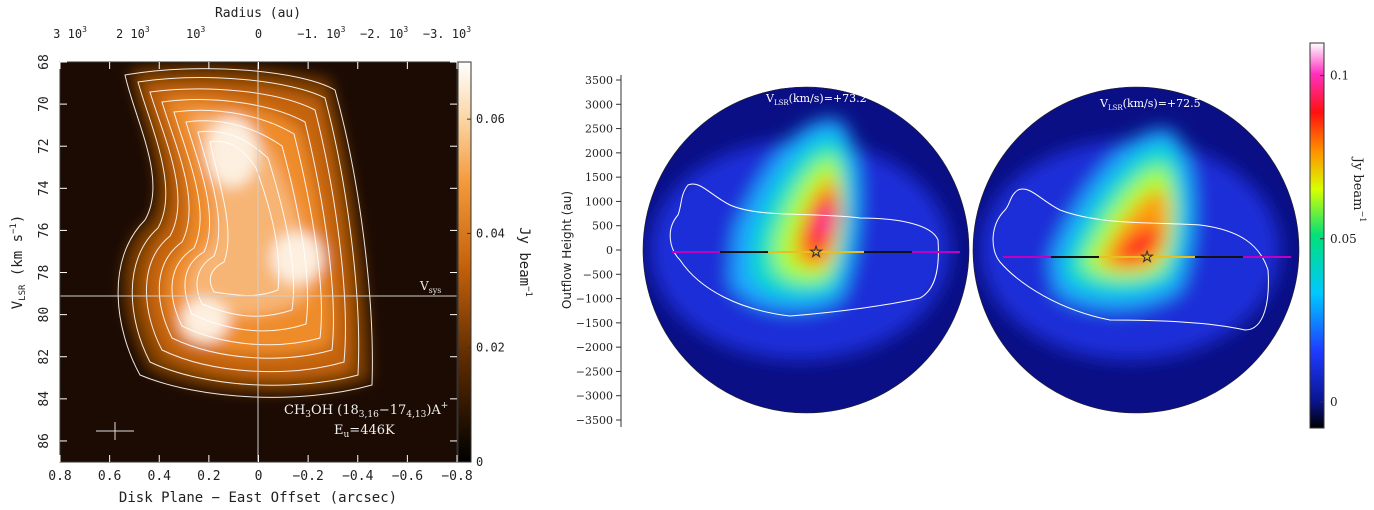  Describe the element at coordinates (1150, 104) in the screenshot. I see `panel-2-velocity-label: VLSR(km/s)=+72.5` at that location.